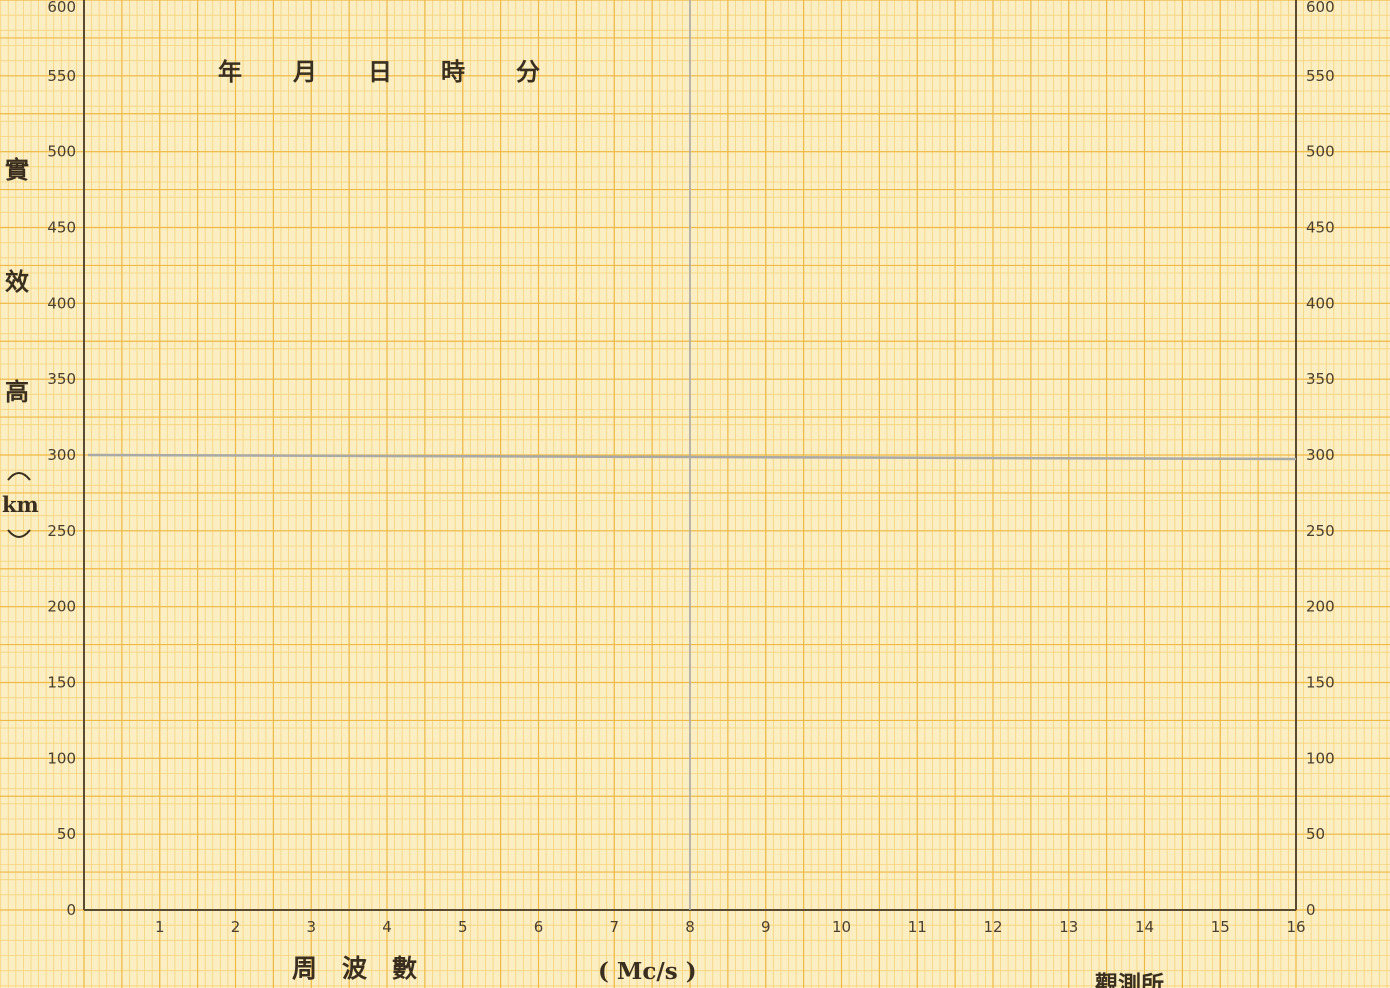  Describe the element at coordinates (61, 76) in the screenshot. I see `y-tick-label-left: 550` at that location.